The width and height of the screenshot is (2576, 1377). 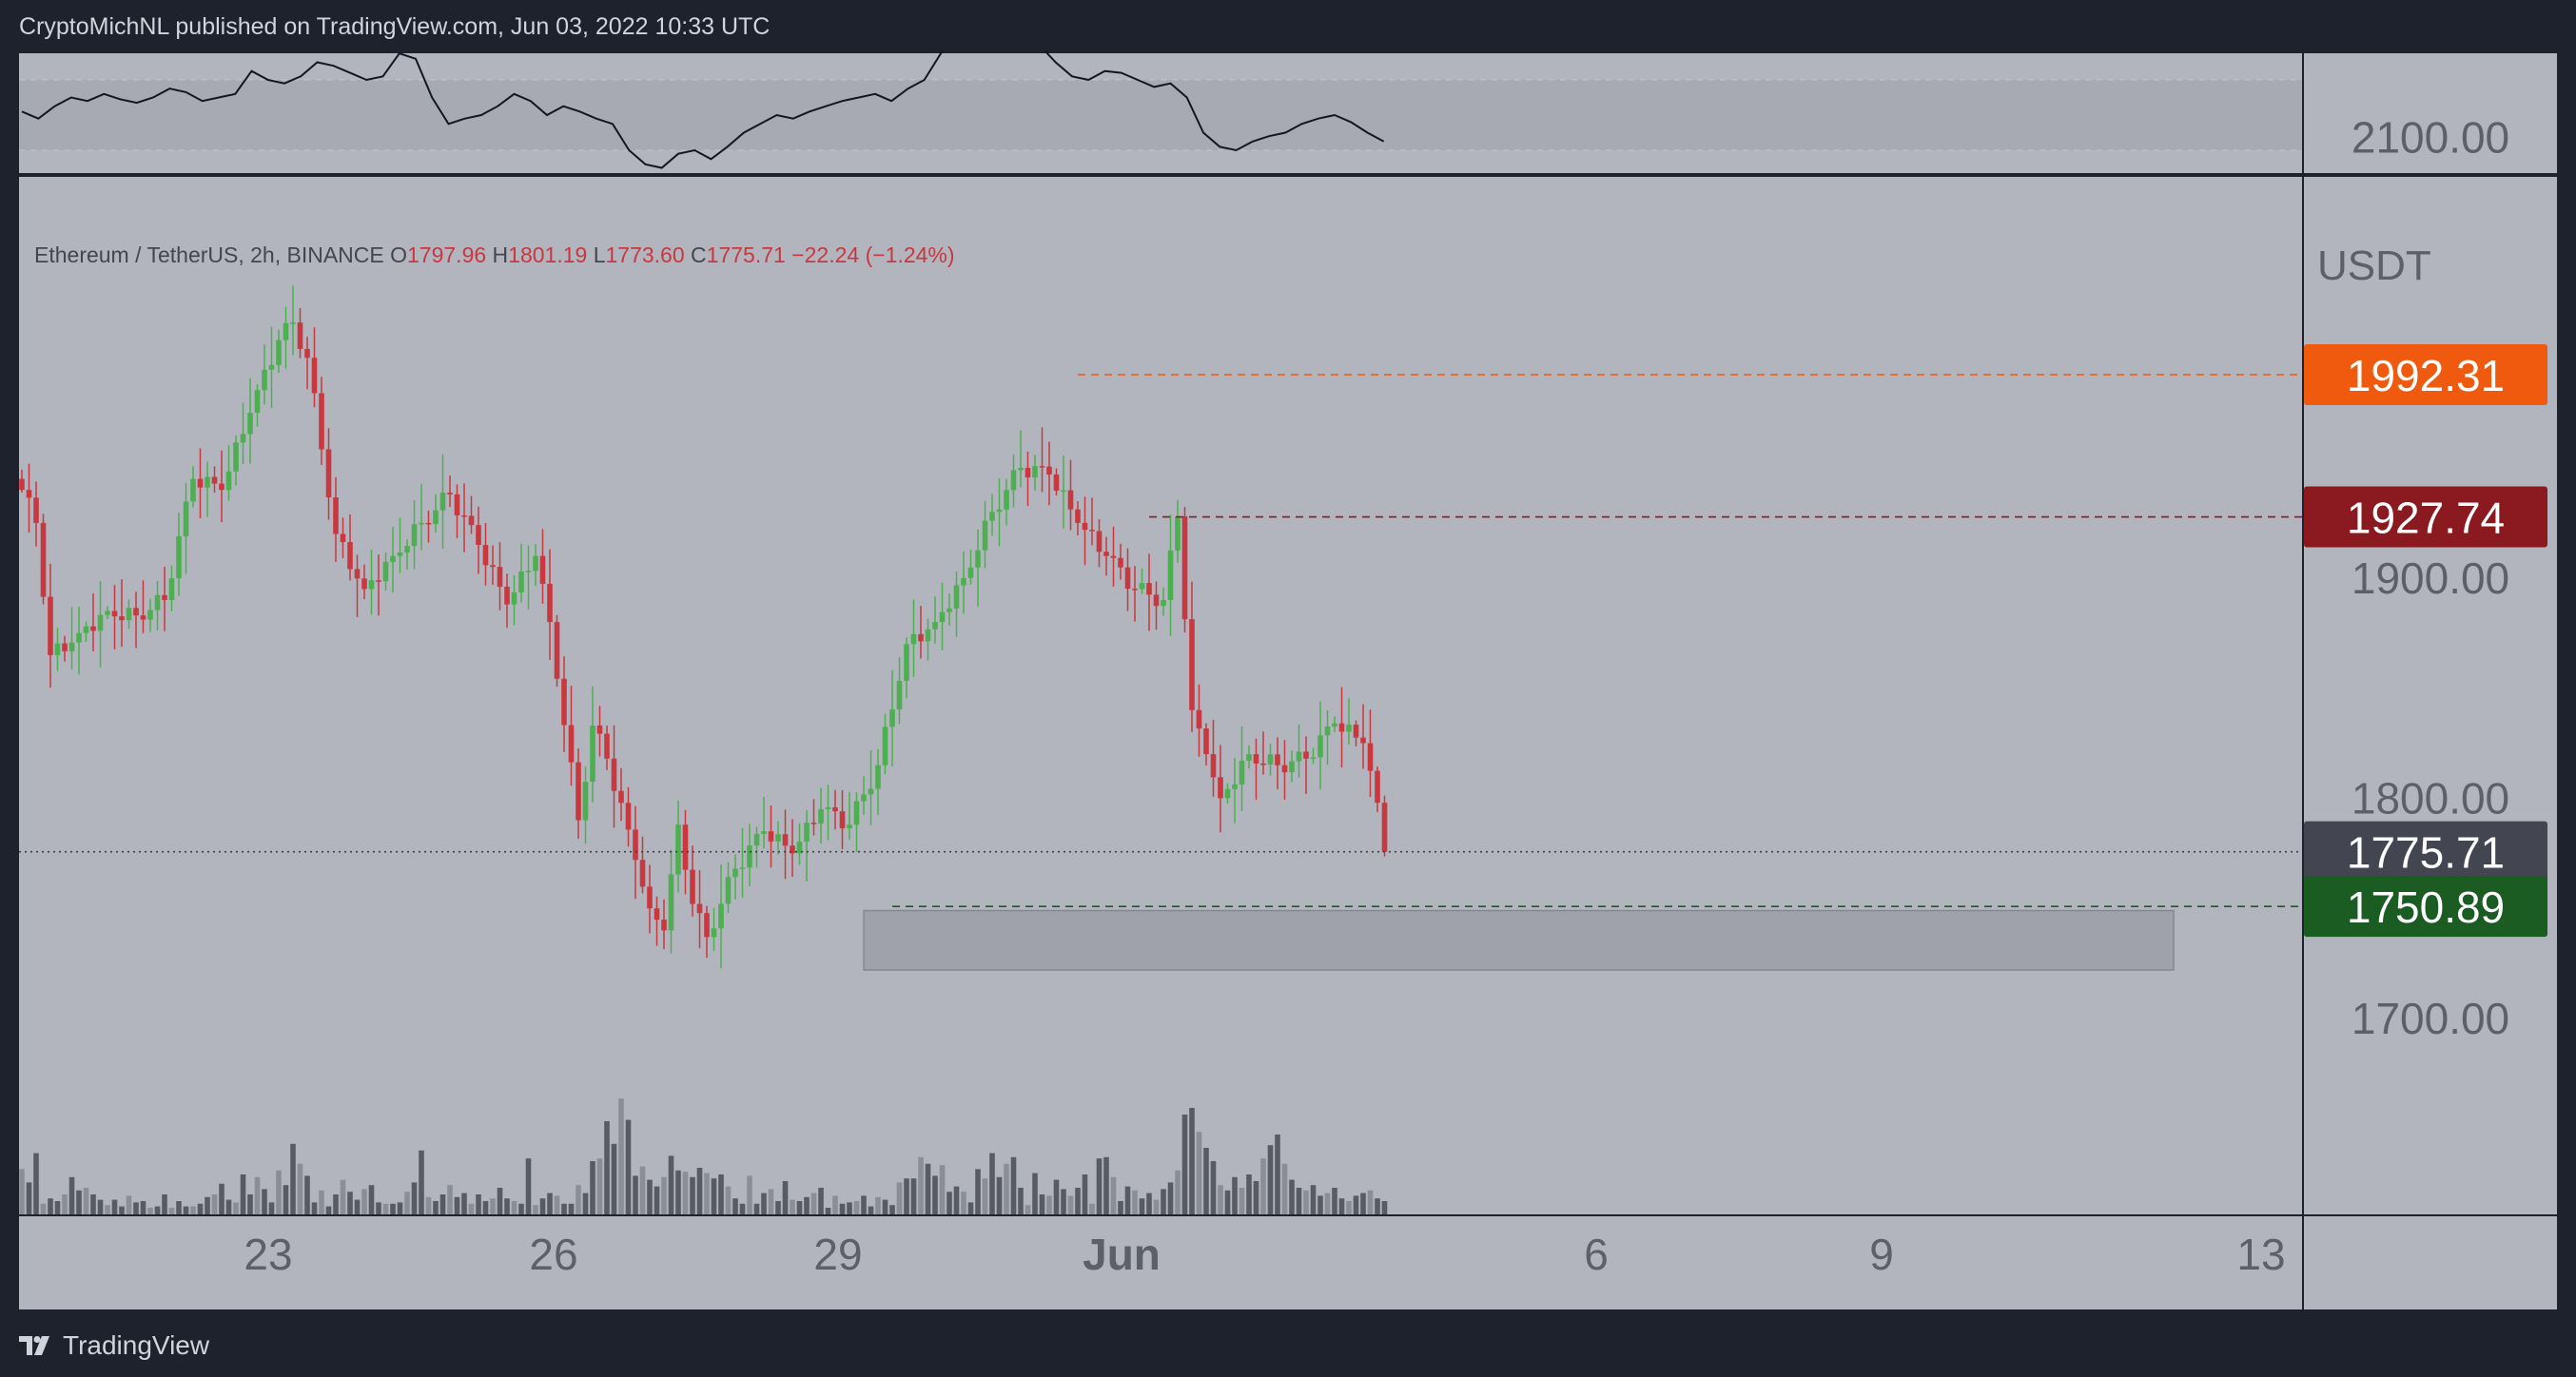 I want to click on footer: TradingView, so click(x=1288, y=1344).